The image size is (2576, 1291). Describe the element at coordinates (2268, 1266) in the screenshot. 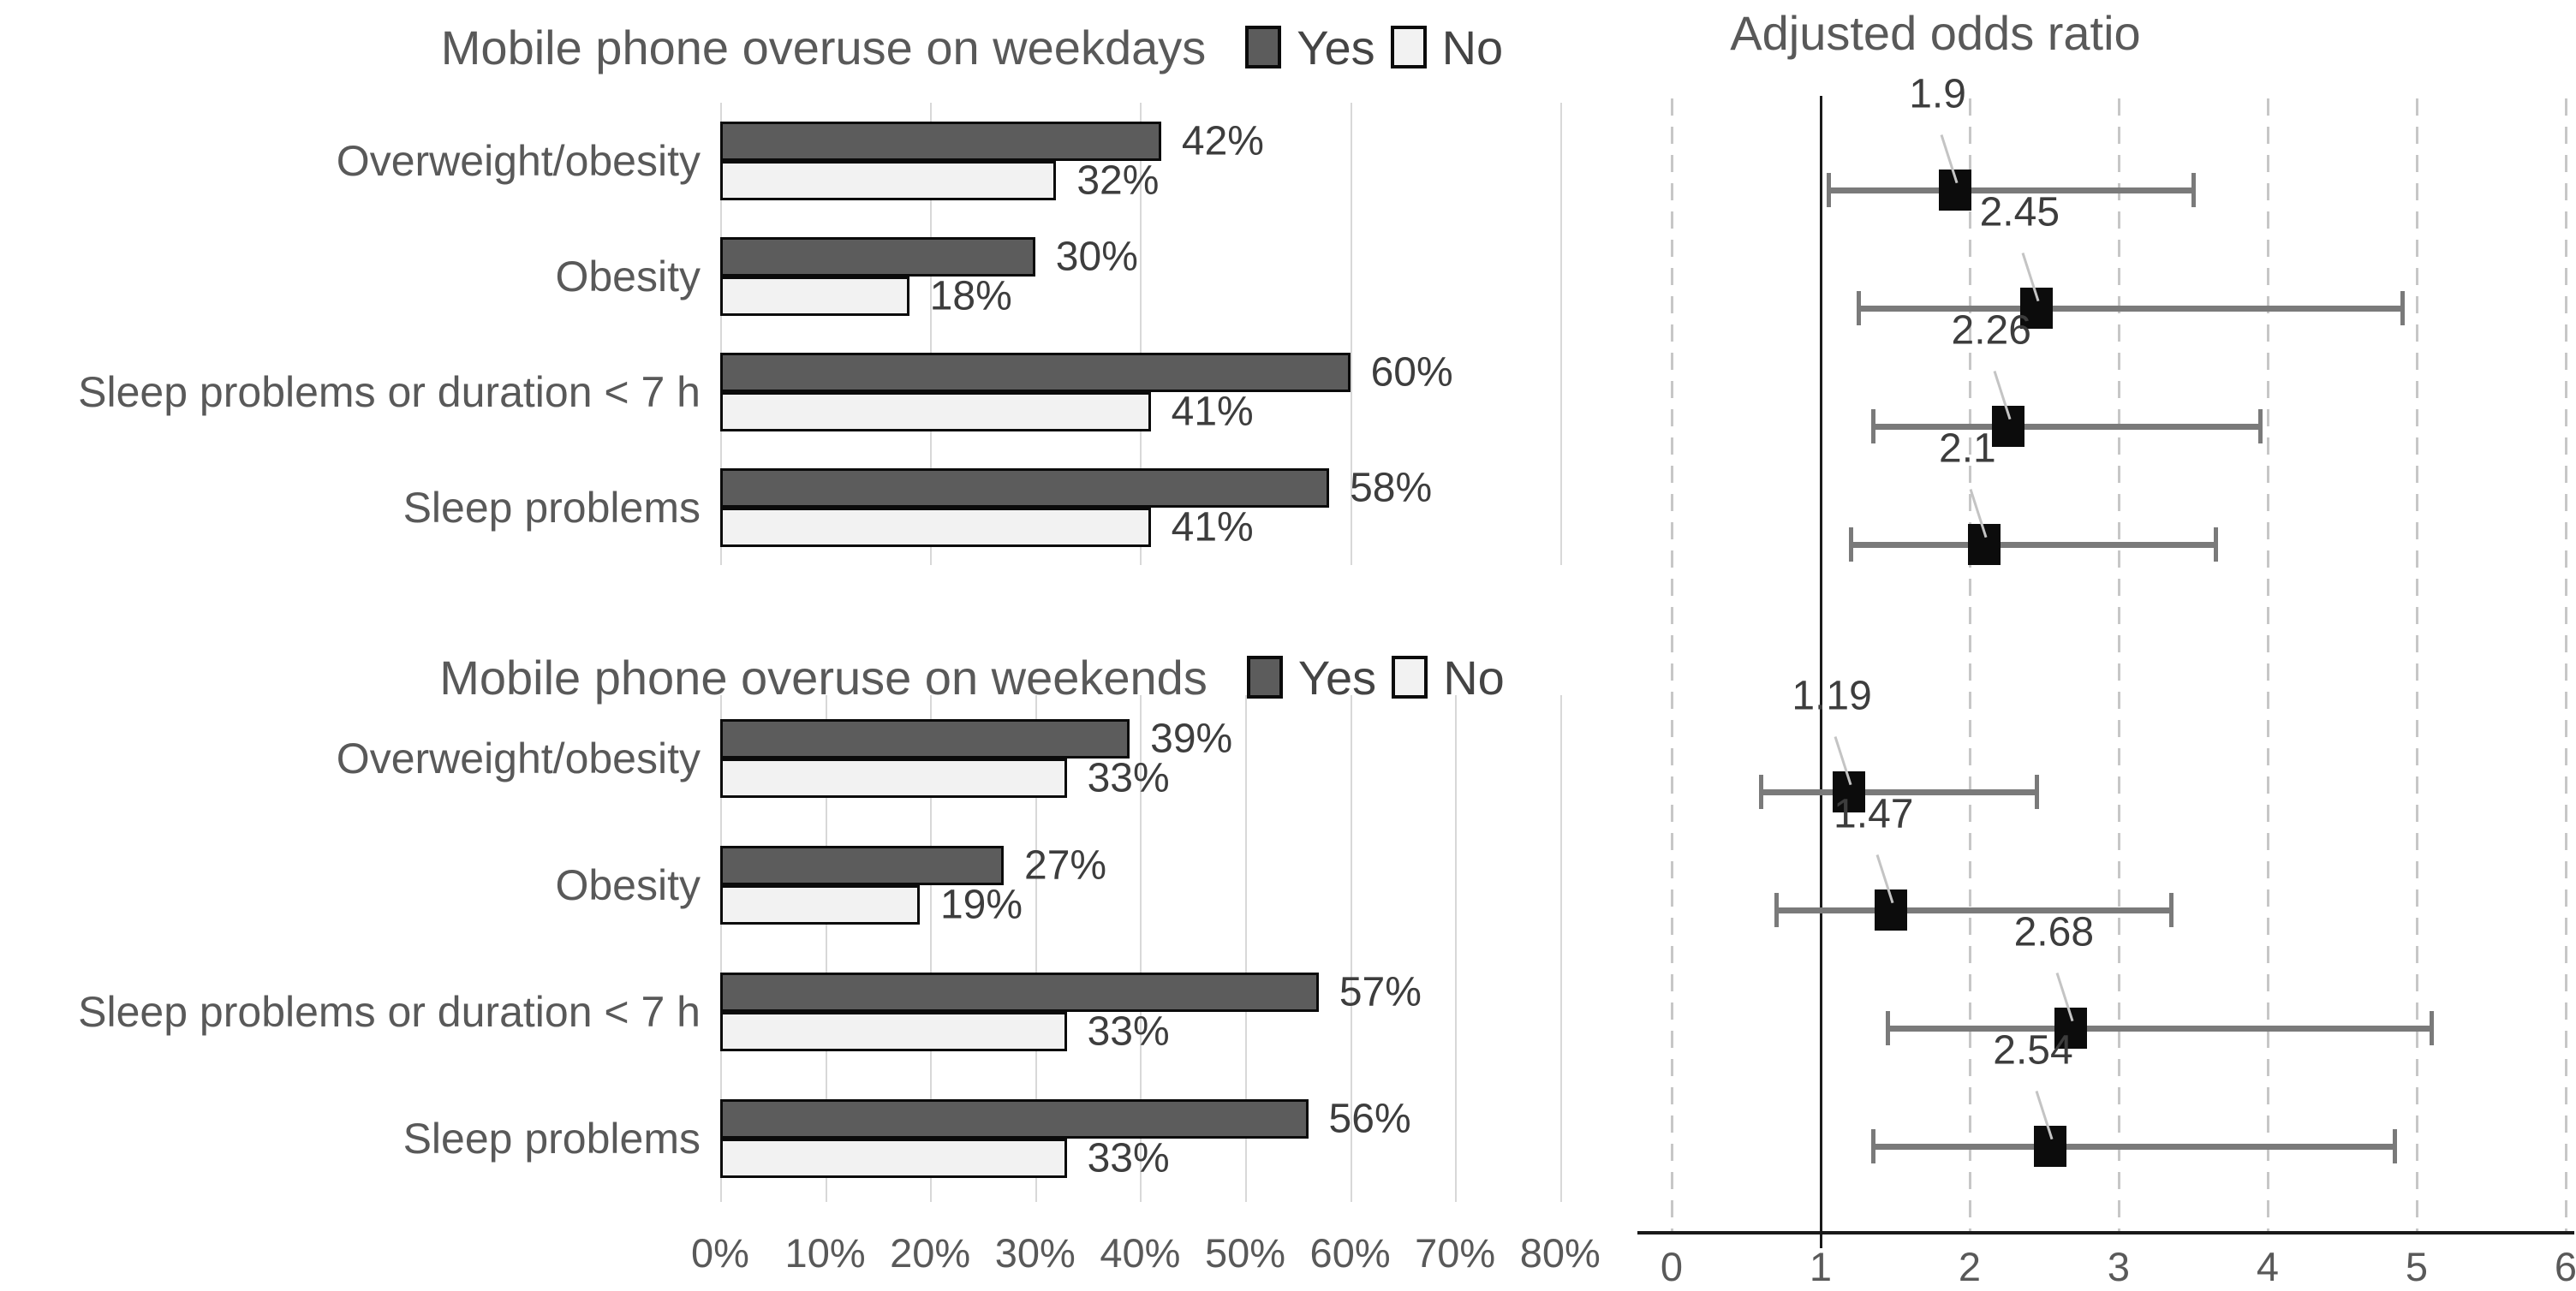

I see `or-axis-tick: 4` at that location.